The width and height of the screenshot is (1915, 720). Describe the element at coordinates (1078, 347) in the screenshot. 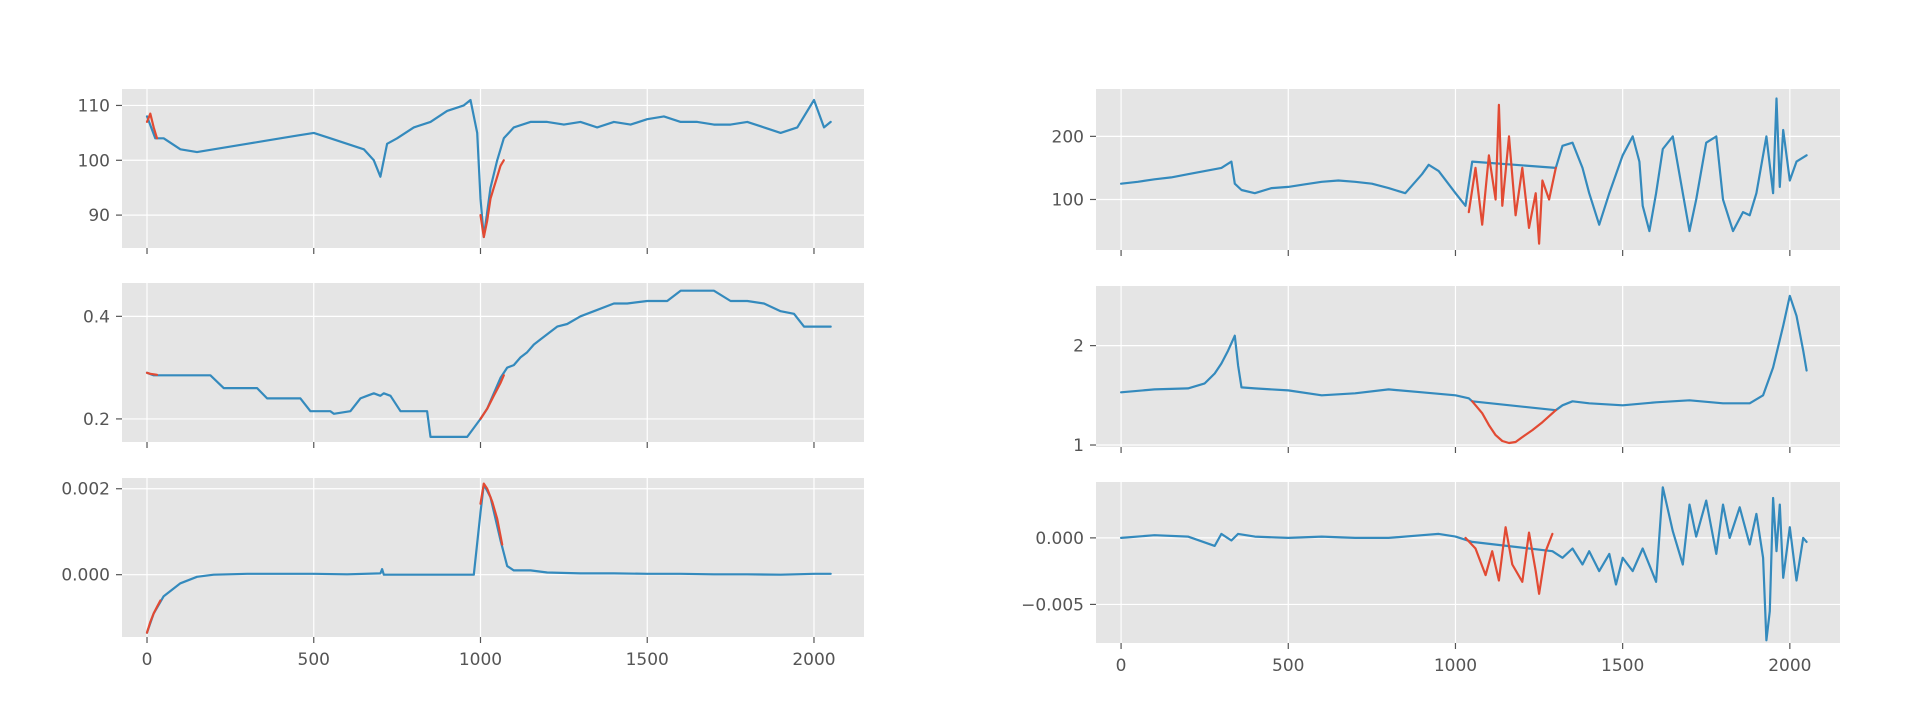

I see `y-tick-label: 2` at that location.